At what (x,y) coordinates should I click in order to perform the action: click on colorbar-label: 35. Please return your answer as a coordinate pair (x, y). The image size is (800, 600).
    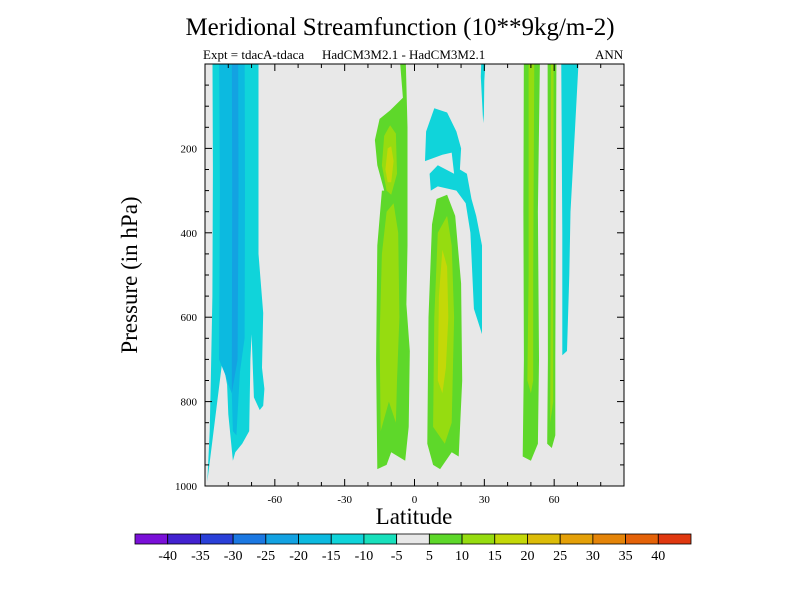
    Looking at the image, I should click on (626, 556).